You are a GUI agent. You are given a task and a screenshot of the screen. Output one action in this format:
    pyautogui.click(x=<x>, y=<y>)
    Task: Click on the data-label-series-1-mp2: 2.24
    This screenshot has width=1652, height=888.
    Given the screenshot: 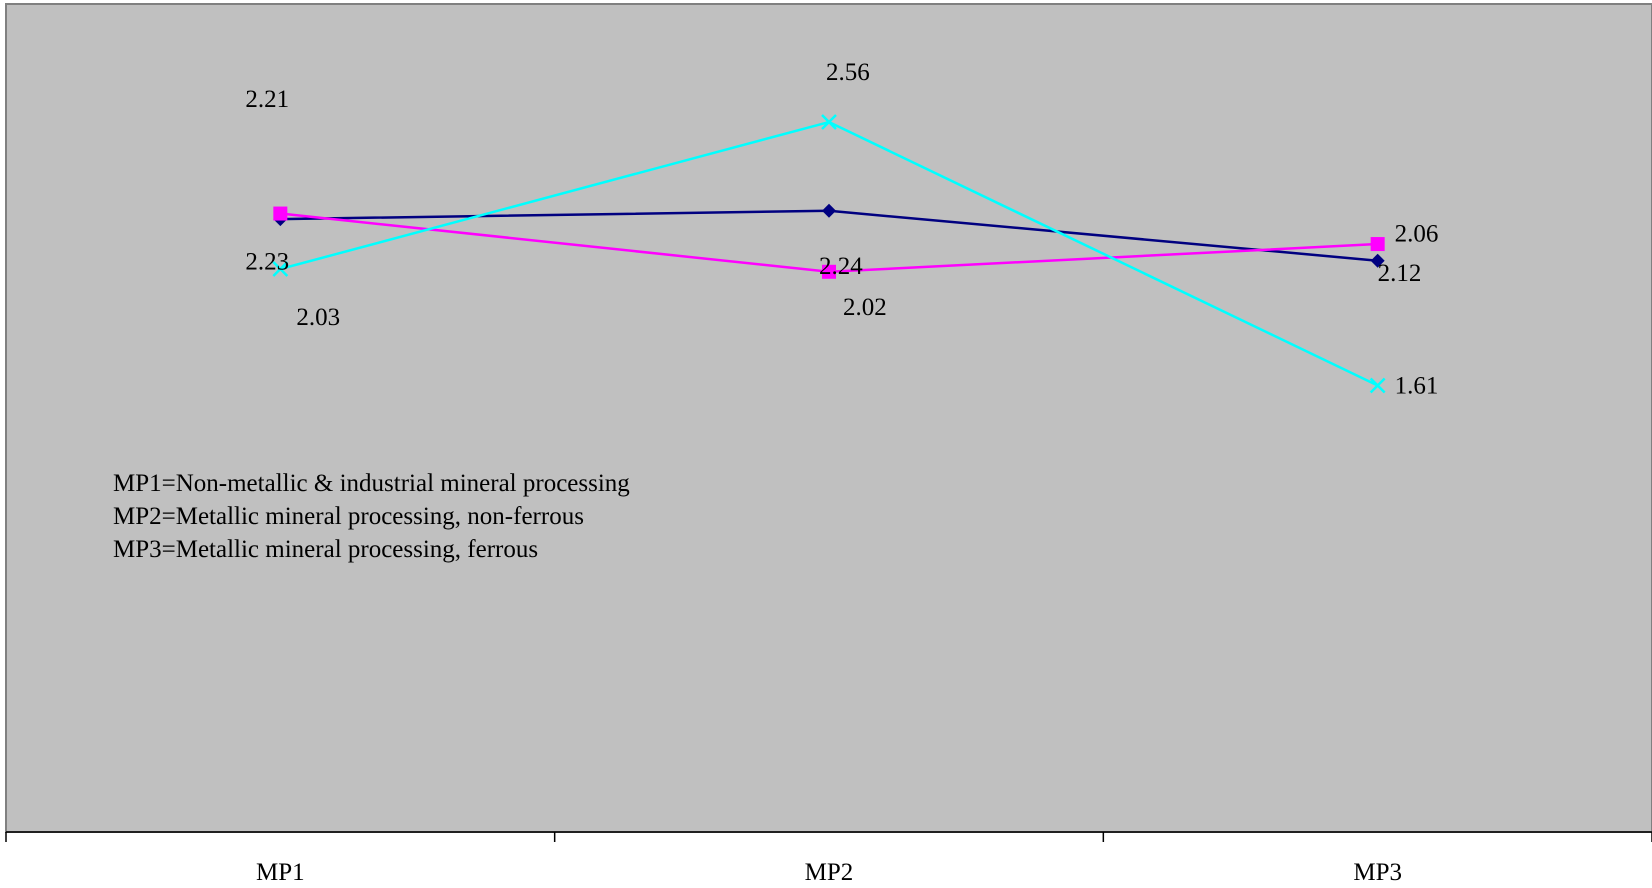 What is the action you would take?
    pyautogui.click(x=841, y=266)
    